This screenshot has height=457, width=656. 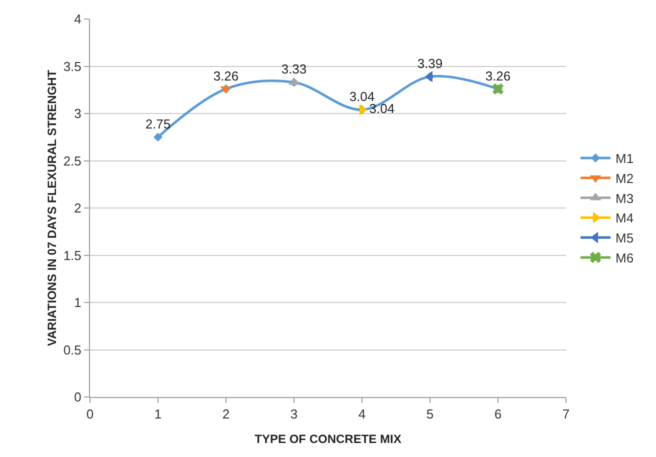 I want to click on y-tick-label: 0, so click(x=78, y=397).